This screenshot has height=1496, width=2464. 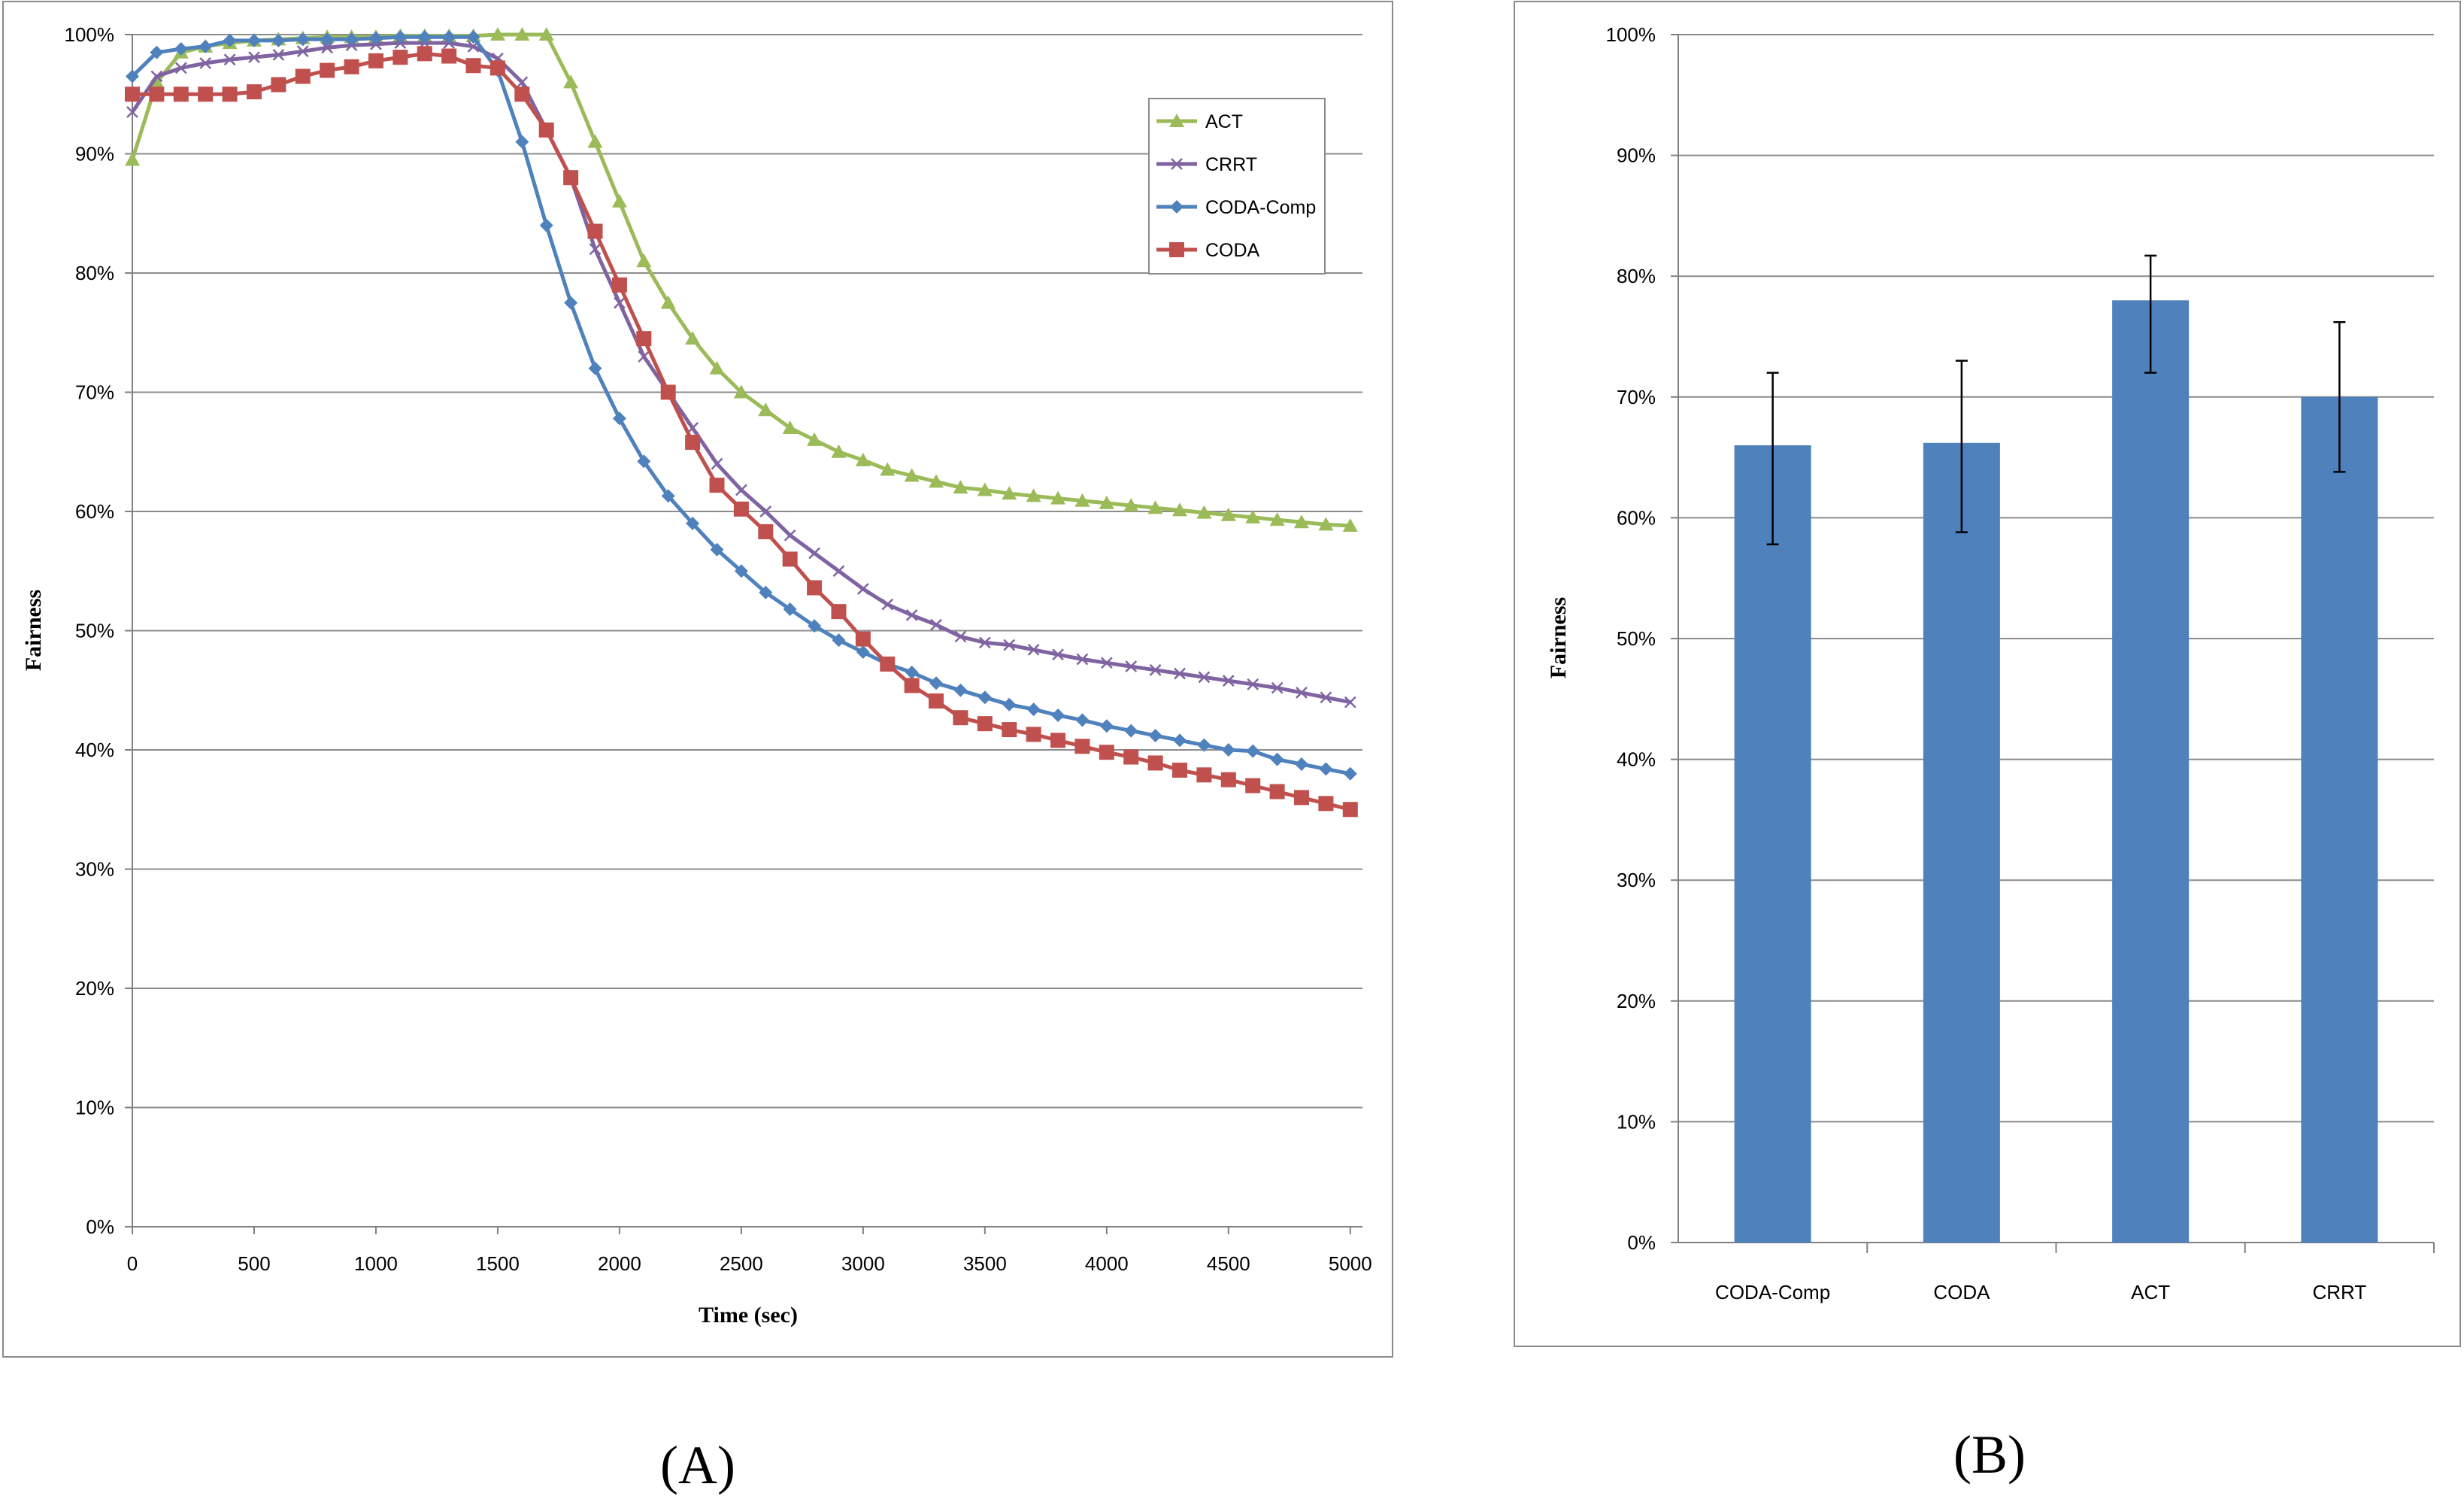 I want to click on panel-b-label: (B), so click(x=1989, y=1455).